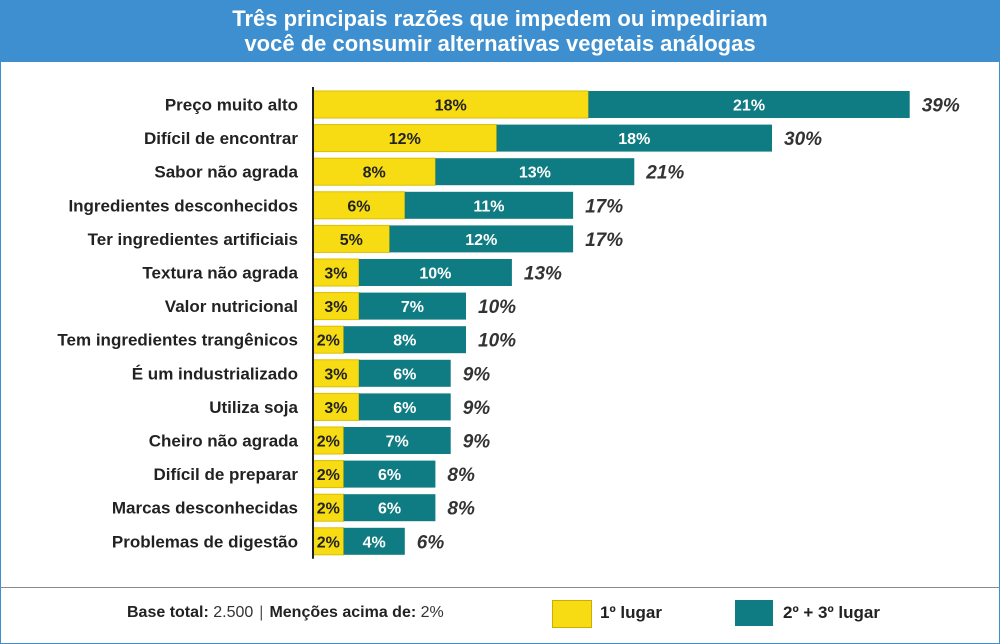 This screenshot has width=1000, height=644. I want to click on bar-label-first-place: 18%, so click(451, 106).